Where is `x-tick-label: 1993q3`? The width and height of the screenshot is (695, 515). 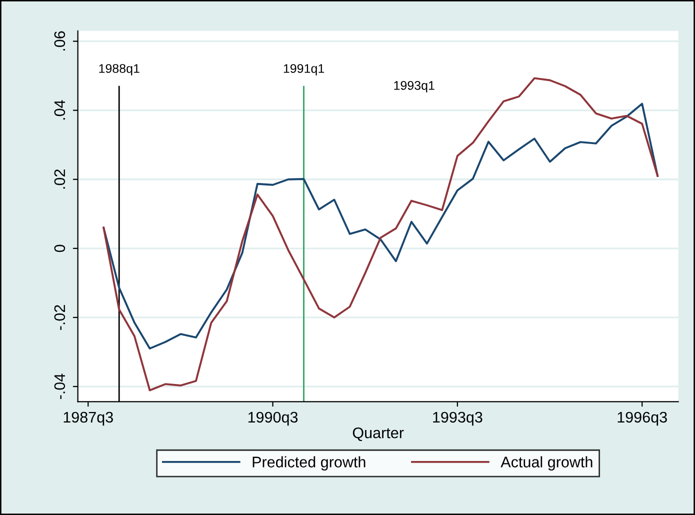
x-tick-label: 1993q3 is located at coordinates (457, 419).